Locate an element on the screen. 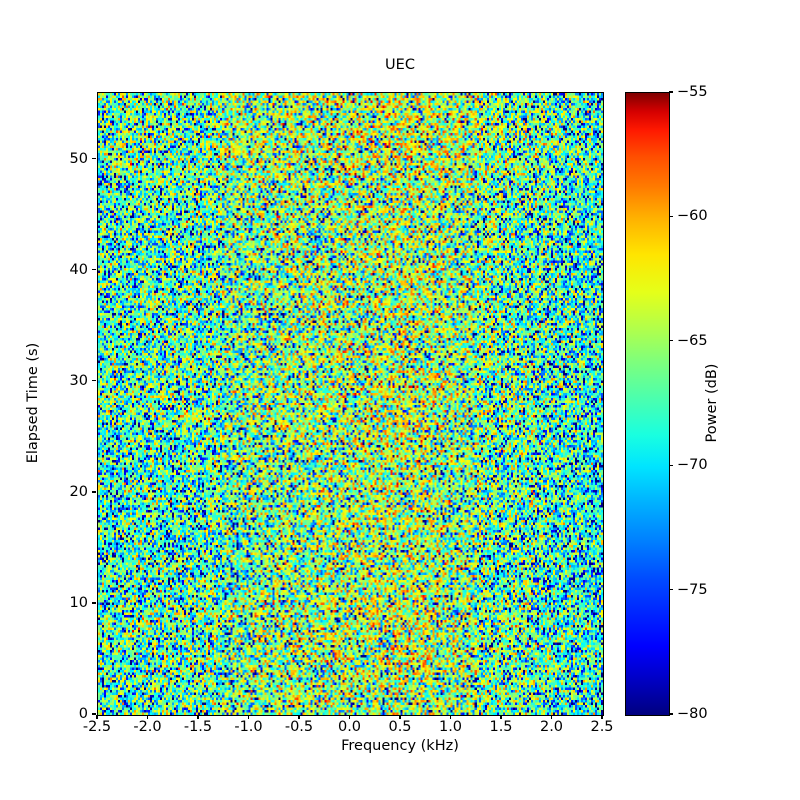  colorbar-tick-label: −80 is located at coordinates (692, 714).